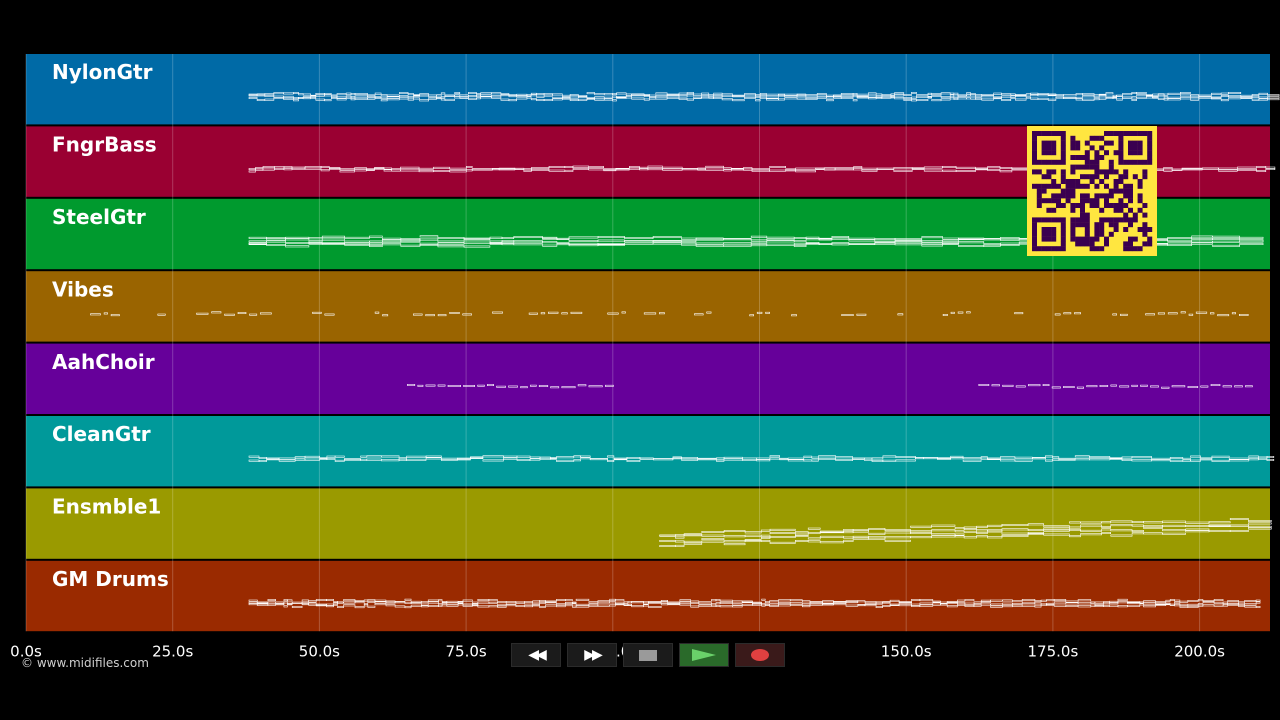 This screenshot has height=720, width=1280. What do you see at coordinates (1053, 652) in the screenshot?
I see `time-tick-label: 175.0s` at bounding box center [1053, 652].